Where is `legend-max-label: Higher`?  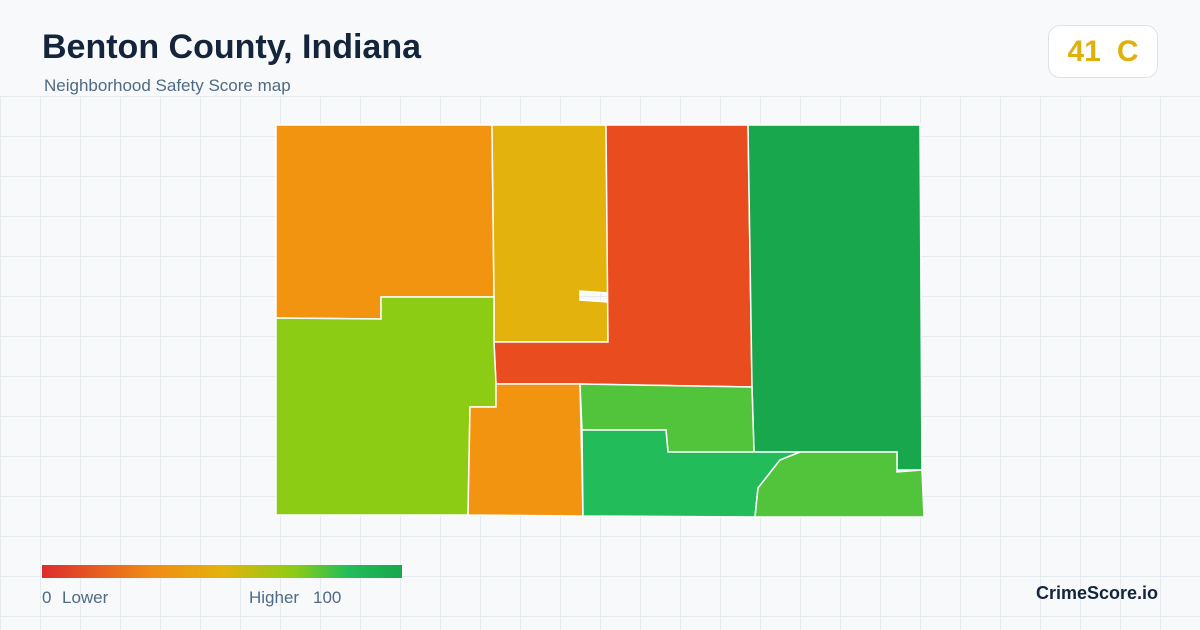
legend-max-label: Higher is located at coordinates (274, 597).